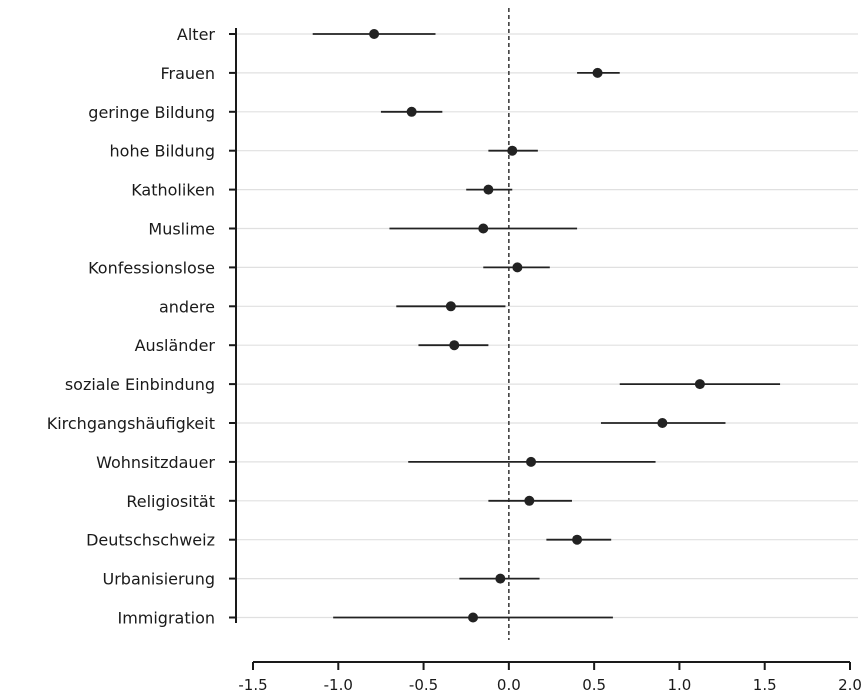  I want to click on category-label: soziale Einbindung, so click(140, 384).